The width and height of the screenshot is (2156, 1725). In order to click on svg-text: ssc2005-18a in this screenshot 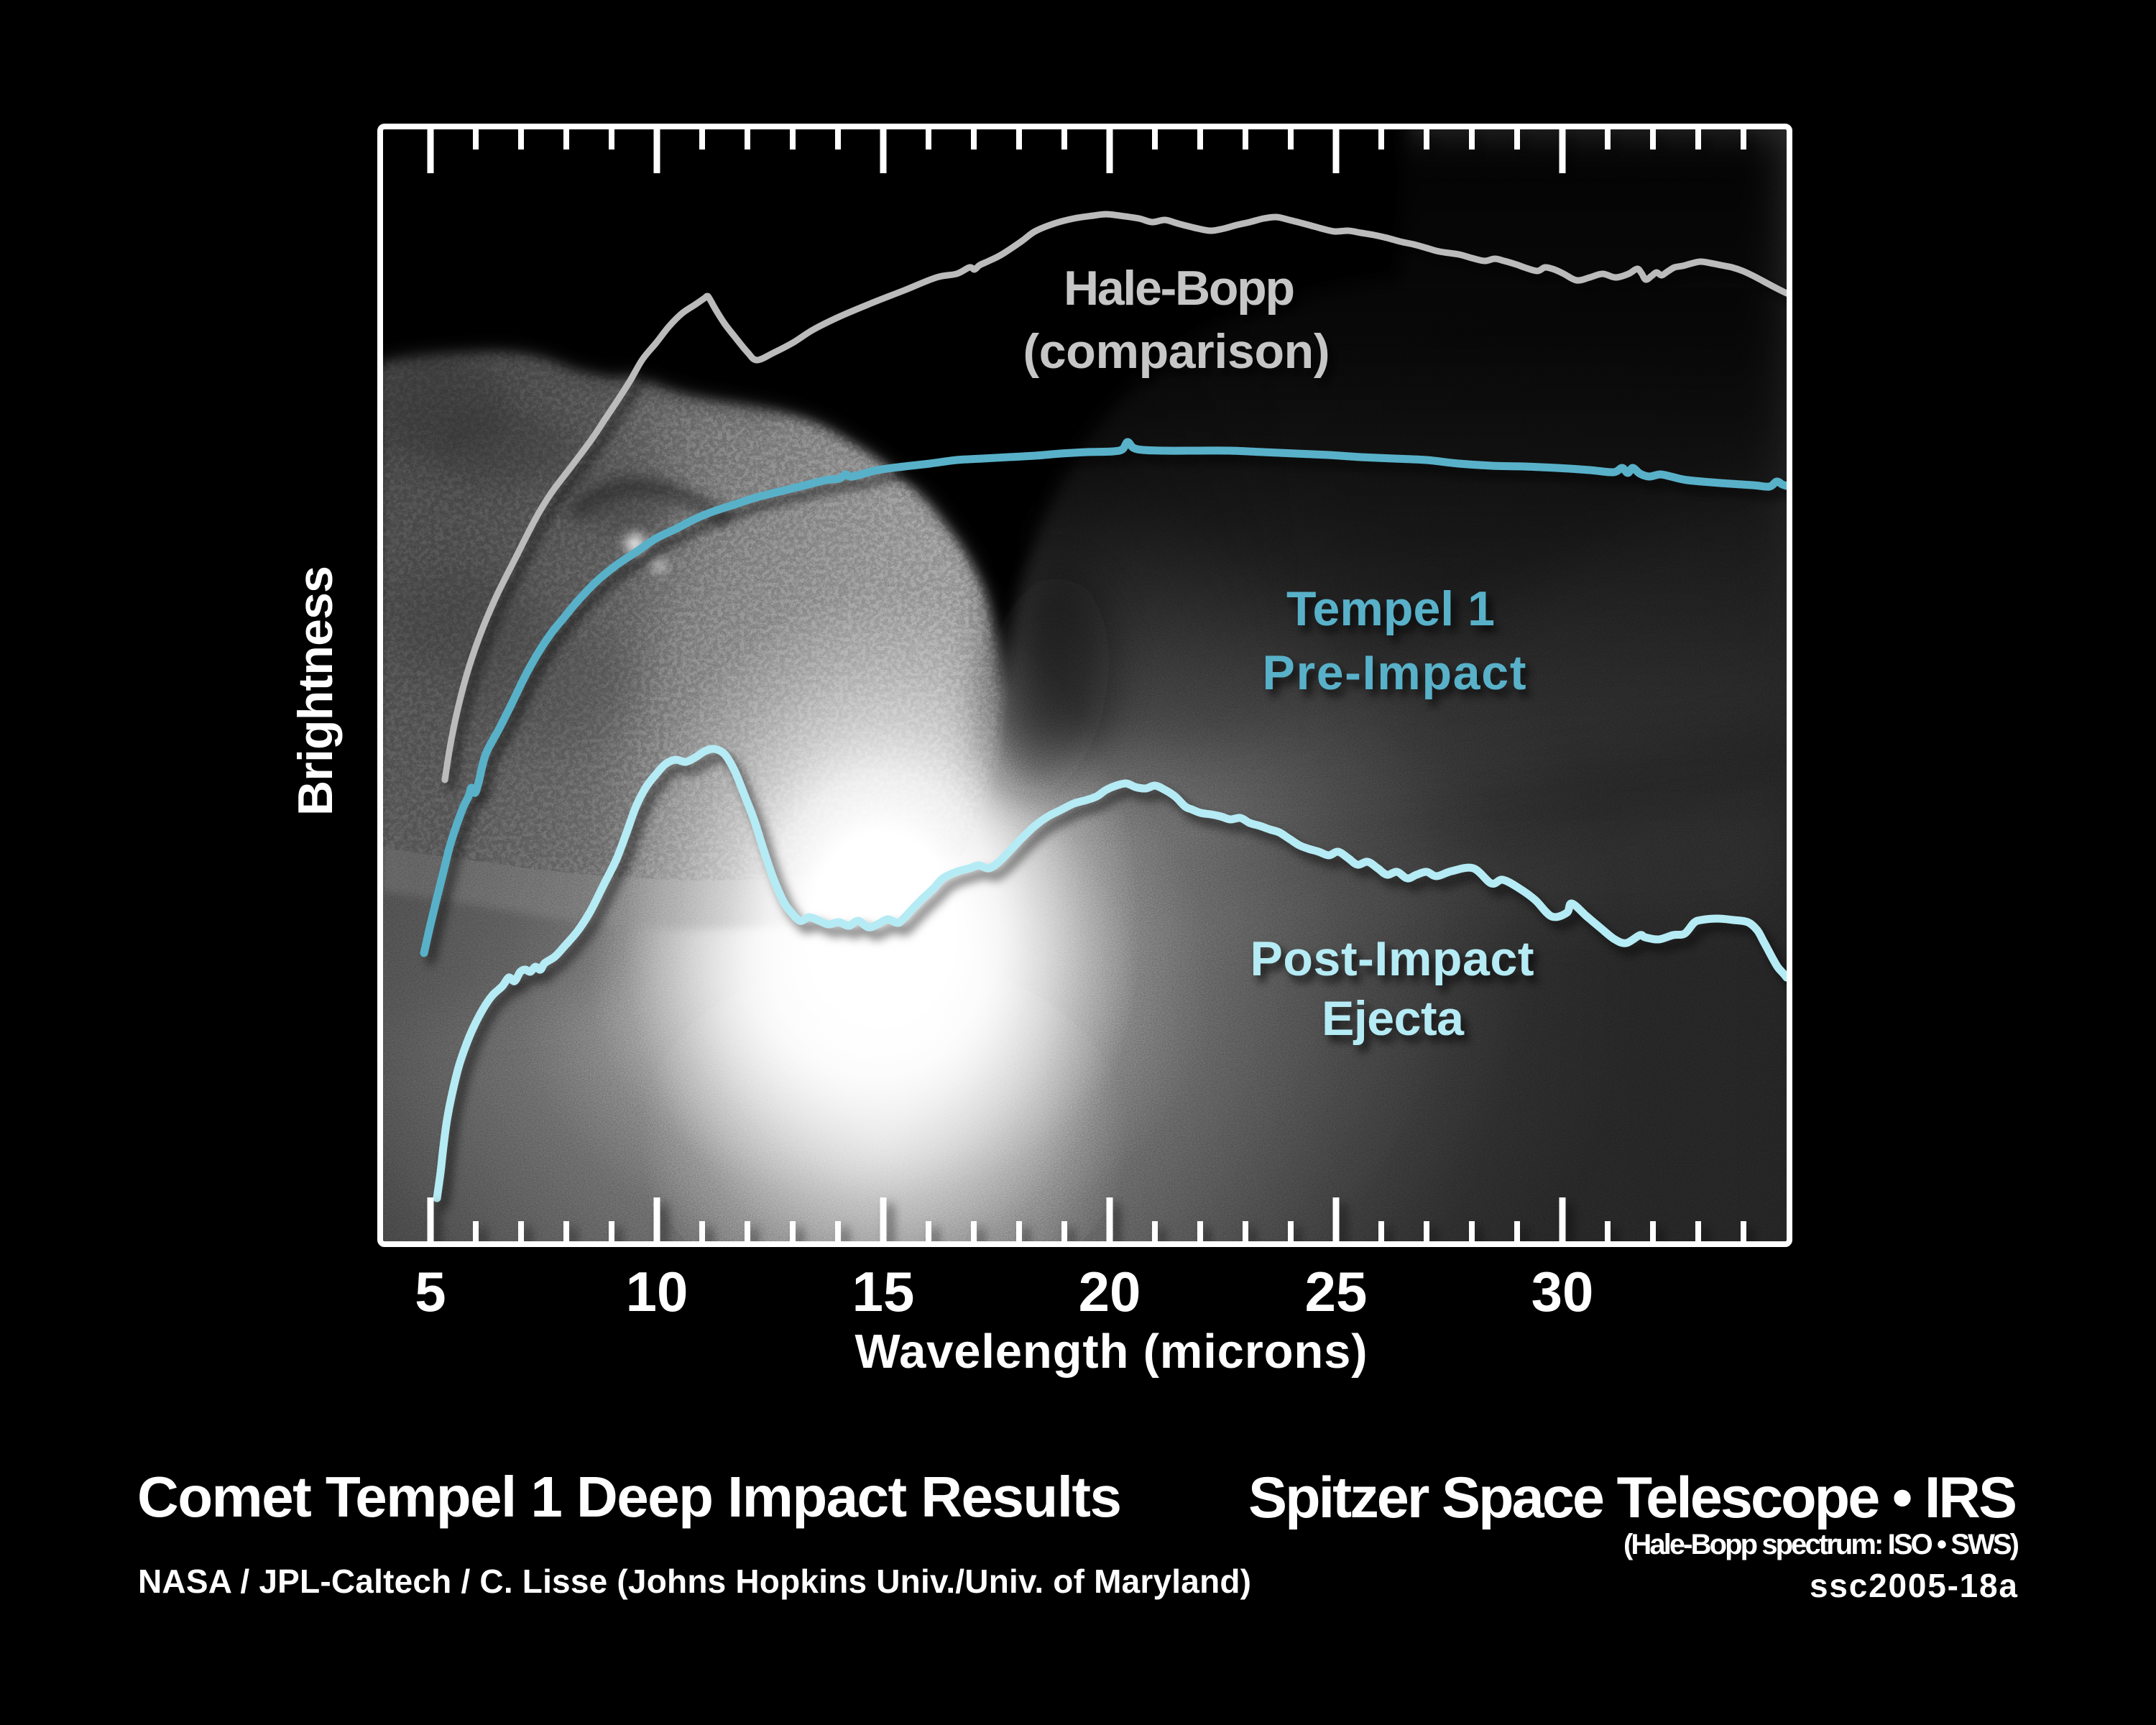, I will do `click(1913, 1585)`.